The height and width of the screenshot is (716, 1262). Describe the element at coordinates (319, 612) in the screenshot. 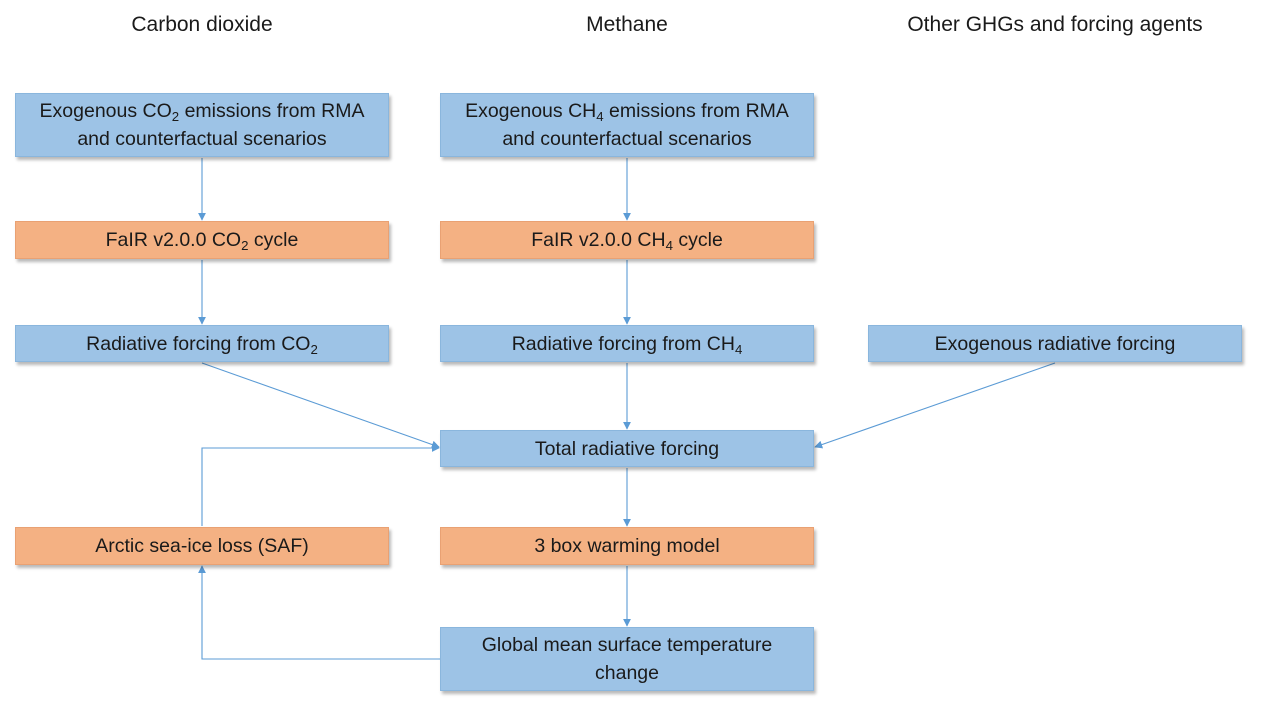

I see `arrow-gmst-to-sea-ice` at that location.